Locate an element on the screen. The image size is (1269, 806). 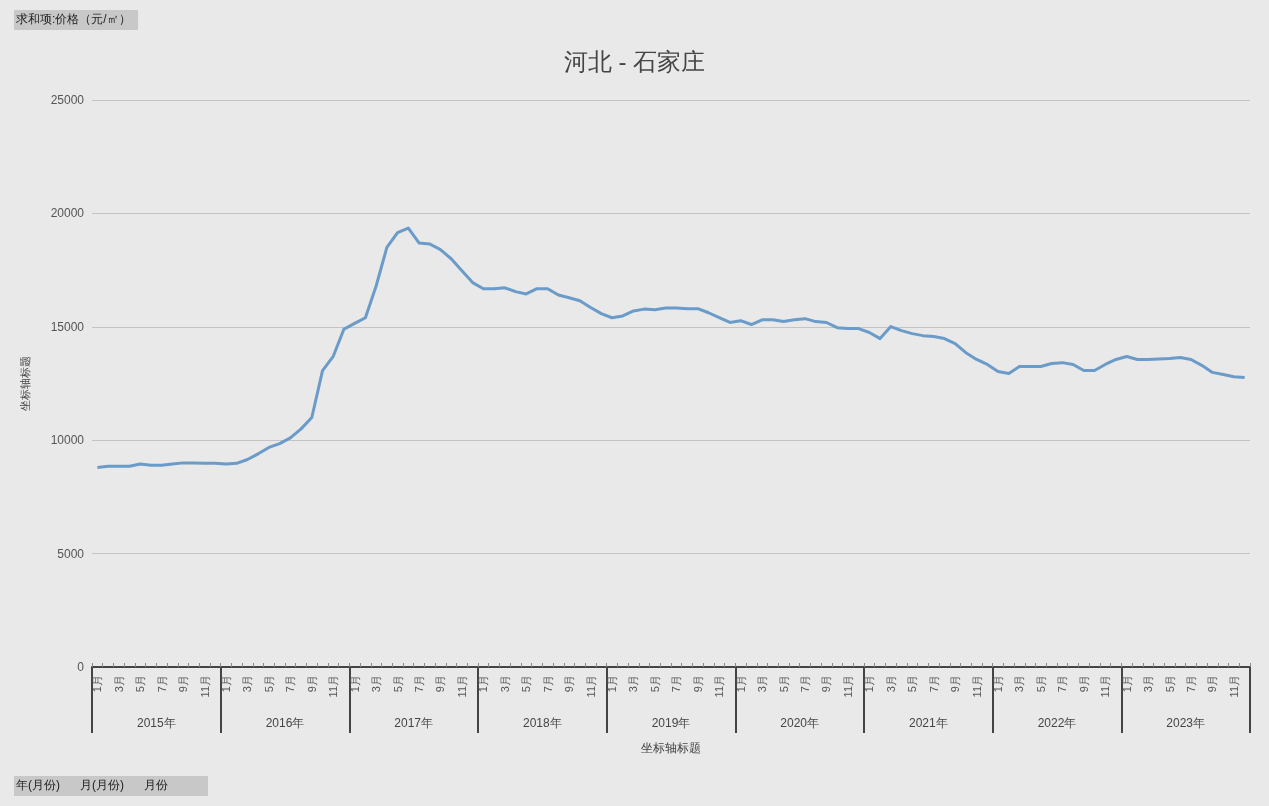
y-tick-label: 10000 is located at coordinates (67, 440).